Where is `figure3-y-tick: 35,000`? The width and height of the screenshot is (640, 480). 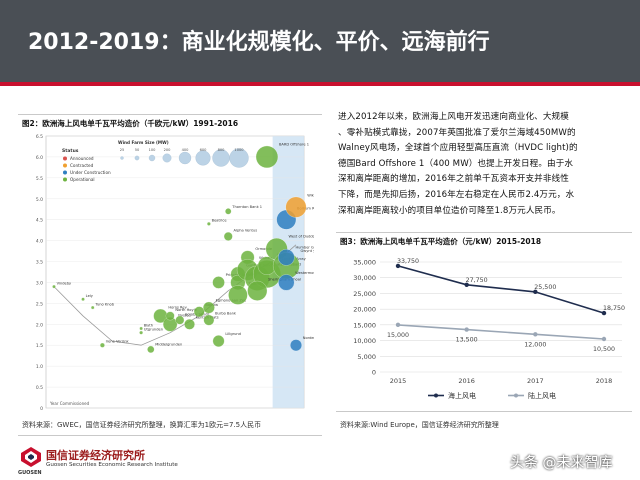
figure3-y-tick: 35,000 is located at coordinates (364, 263).